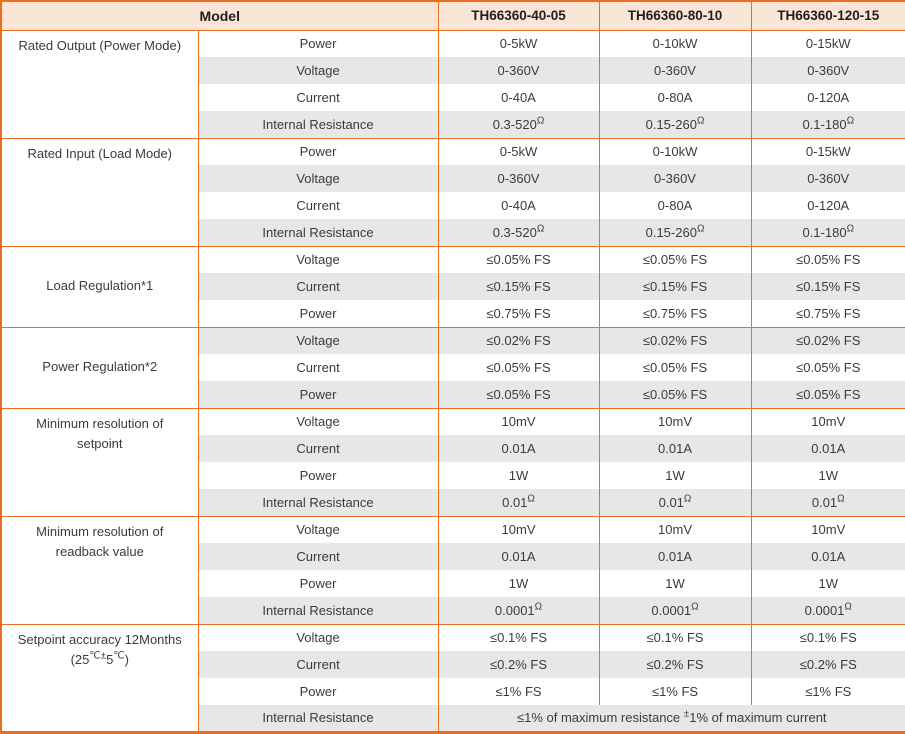 The width and height of the screenshot is (905, 734). What do you see at coordinates (453, 610) in the screenshot?
I see `table-row: Internal Resistance 0.0001Ω 0.0001Ω 0.0001Ω` at bounding box center [453, 610].